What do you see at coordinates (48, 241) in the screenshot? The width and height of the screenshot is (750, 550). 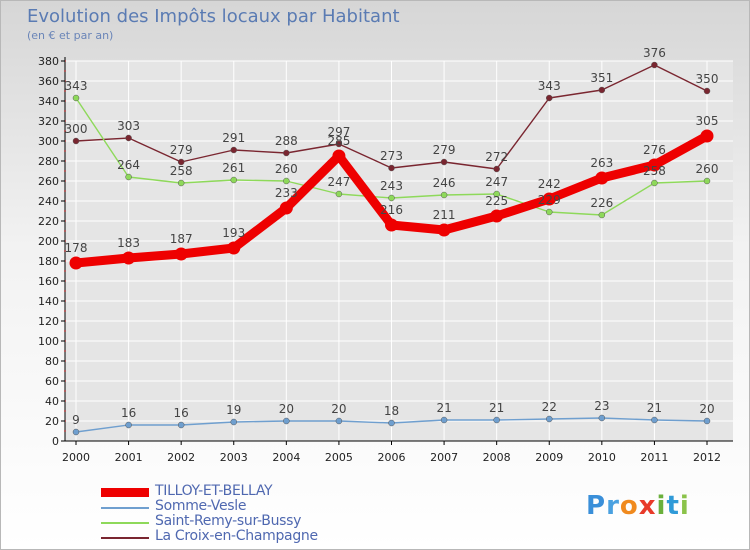 I see `y-tick-label-200: 200` at bounding box center [48, 241].